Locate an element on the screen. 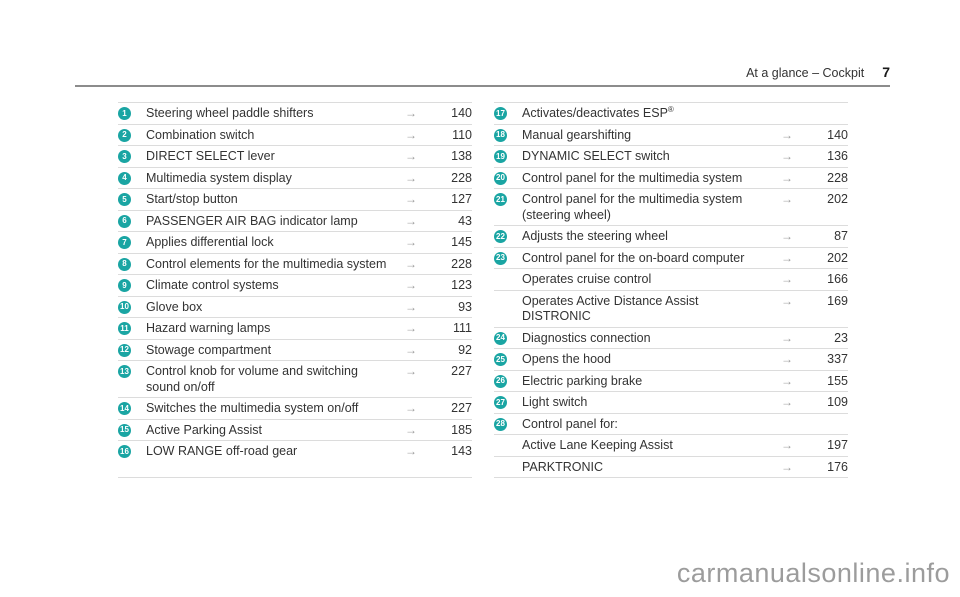 The image size is (960, 597). index-item-10: 10 Glove box → 93 is located at coordinates (295, 306).